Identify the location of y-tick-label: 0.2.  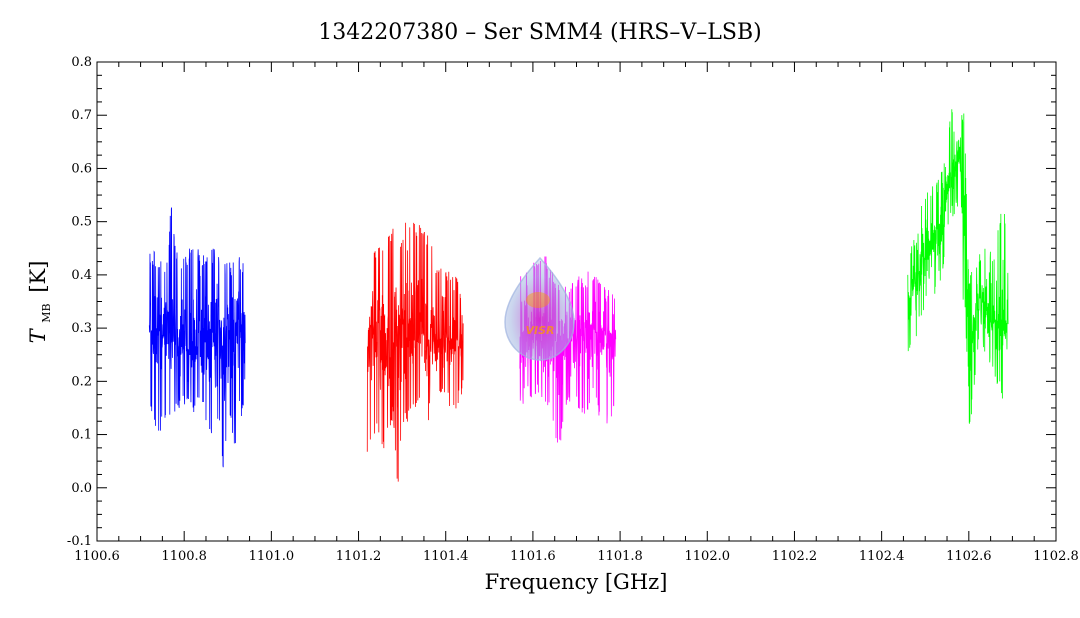
(81, 381).